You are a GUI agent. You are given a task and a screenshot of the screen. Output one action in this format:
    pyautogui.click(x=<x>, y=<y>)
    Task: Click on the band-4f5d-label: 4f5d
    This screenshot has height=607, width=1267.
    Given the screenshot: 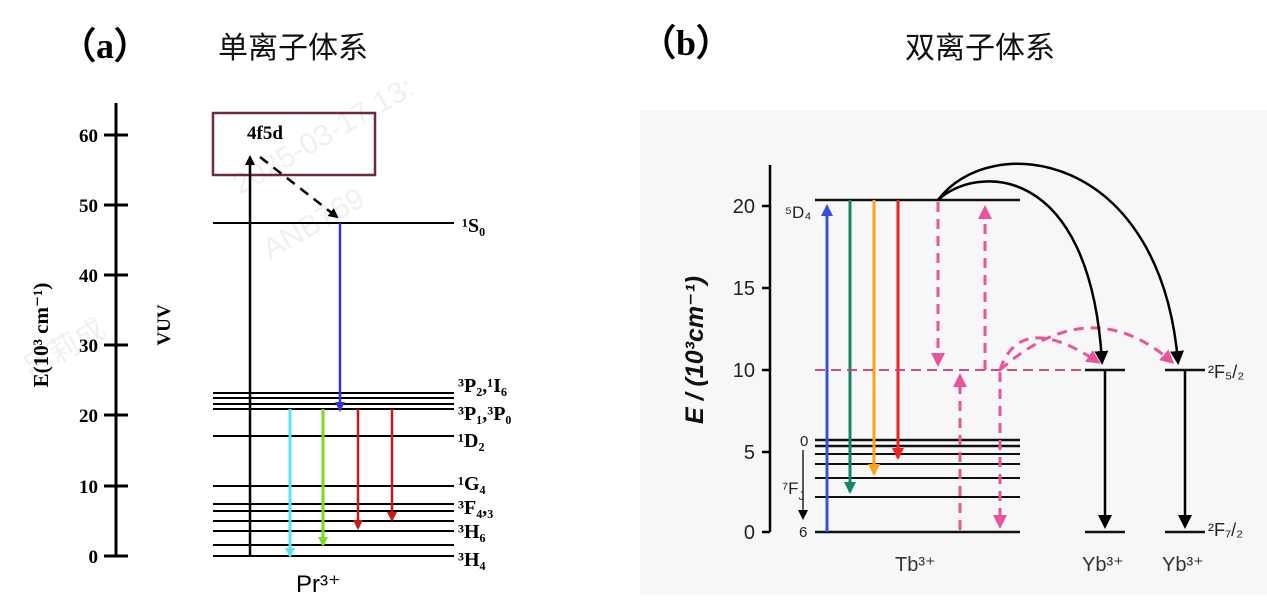 What is the action you would take?
    pyautogui.click(x=265, y=133)
    